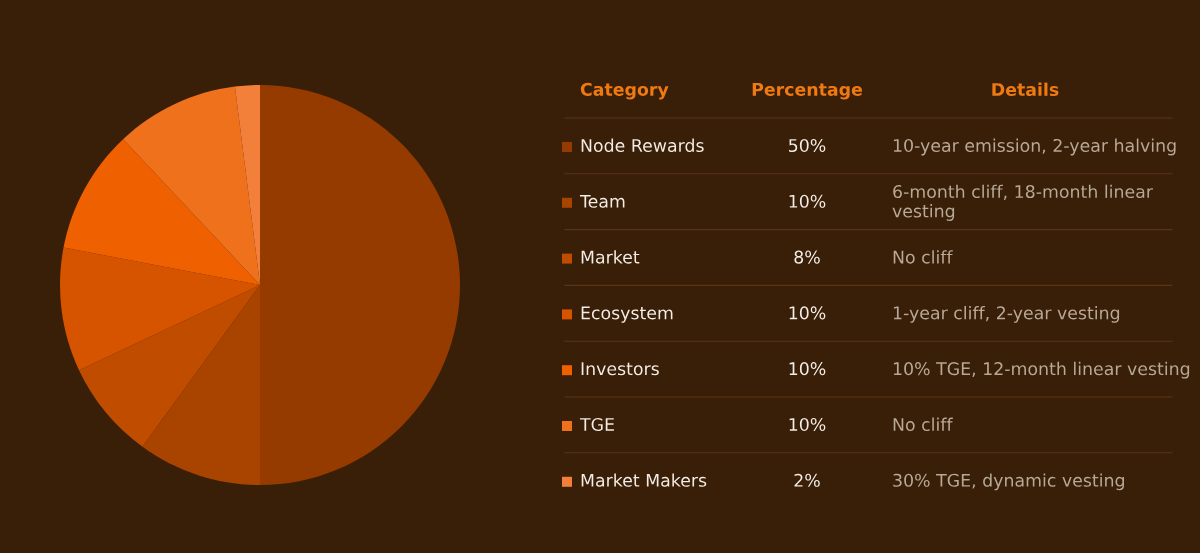 The image size is (1200, 553). What do you see at coordinates (610, 257) in the screenshot?
I see `legend-label: Market` at bounding box center [610, 257].